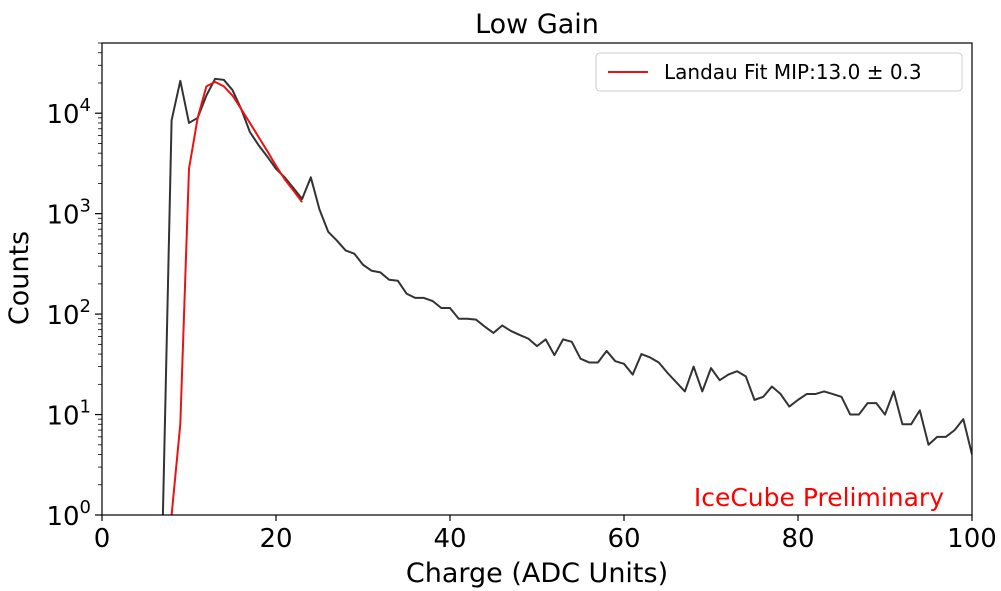  I want to click on x-tick-label: 0, so click(102, 539).